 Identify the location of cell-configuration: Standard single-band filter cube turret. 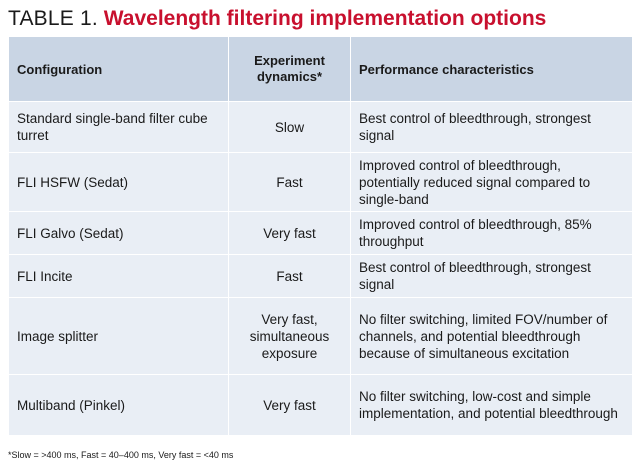
(118, 127).